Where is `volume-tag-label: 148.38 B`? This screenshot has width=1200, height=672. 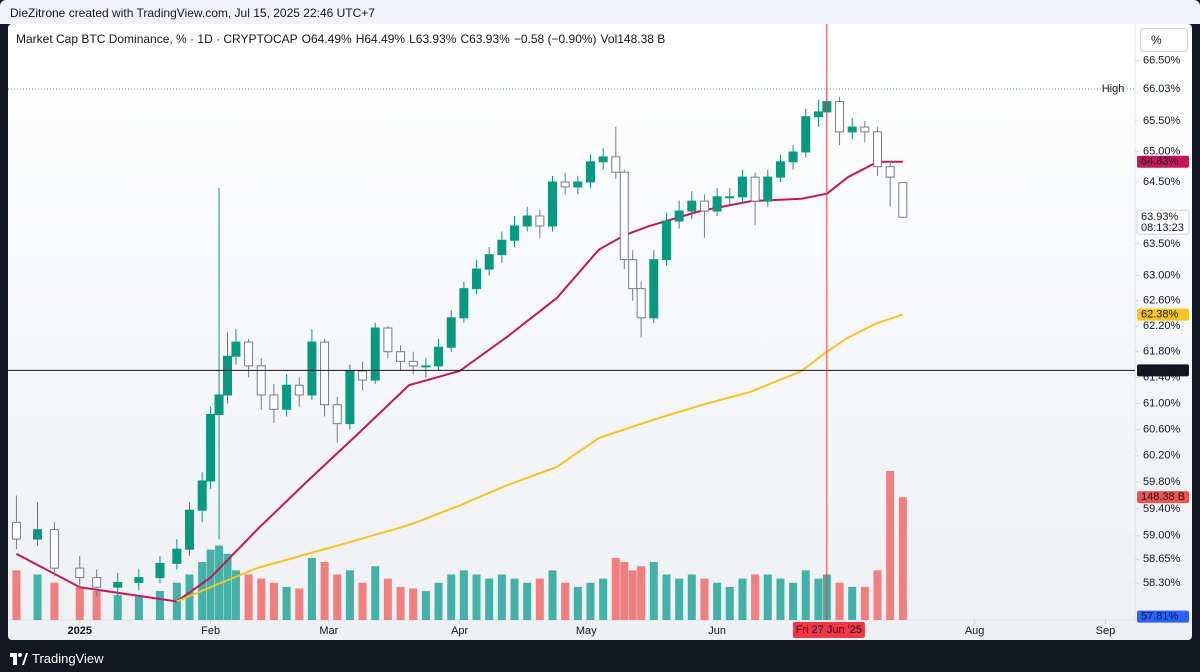 volume-tag-label: 148.38 B is located at coordinates (1163, 497).